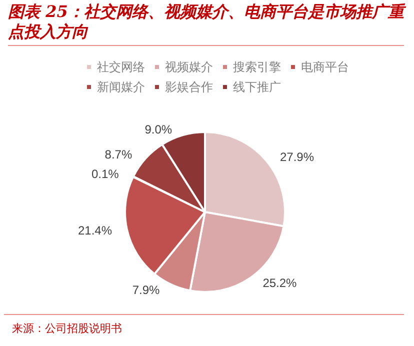  What do you see at coordinates (105, 173) in the screenshot?
I see `data-label: 0.1%` at bounding box center [105, 173].